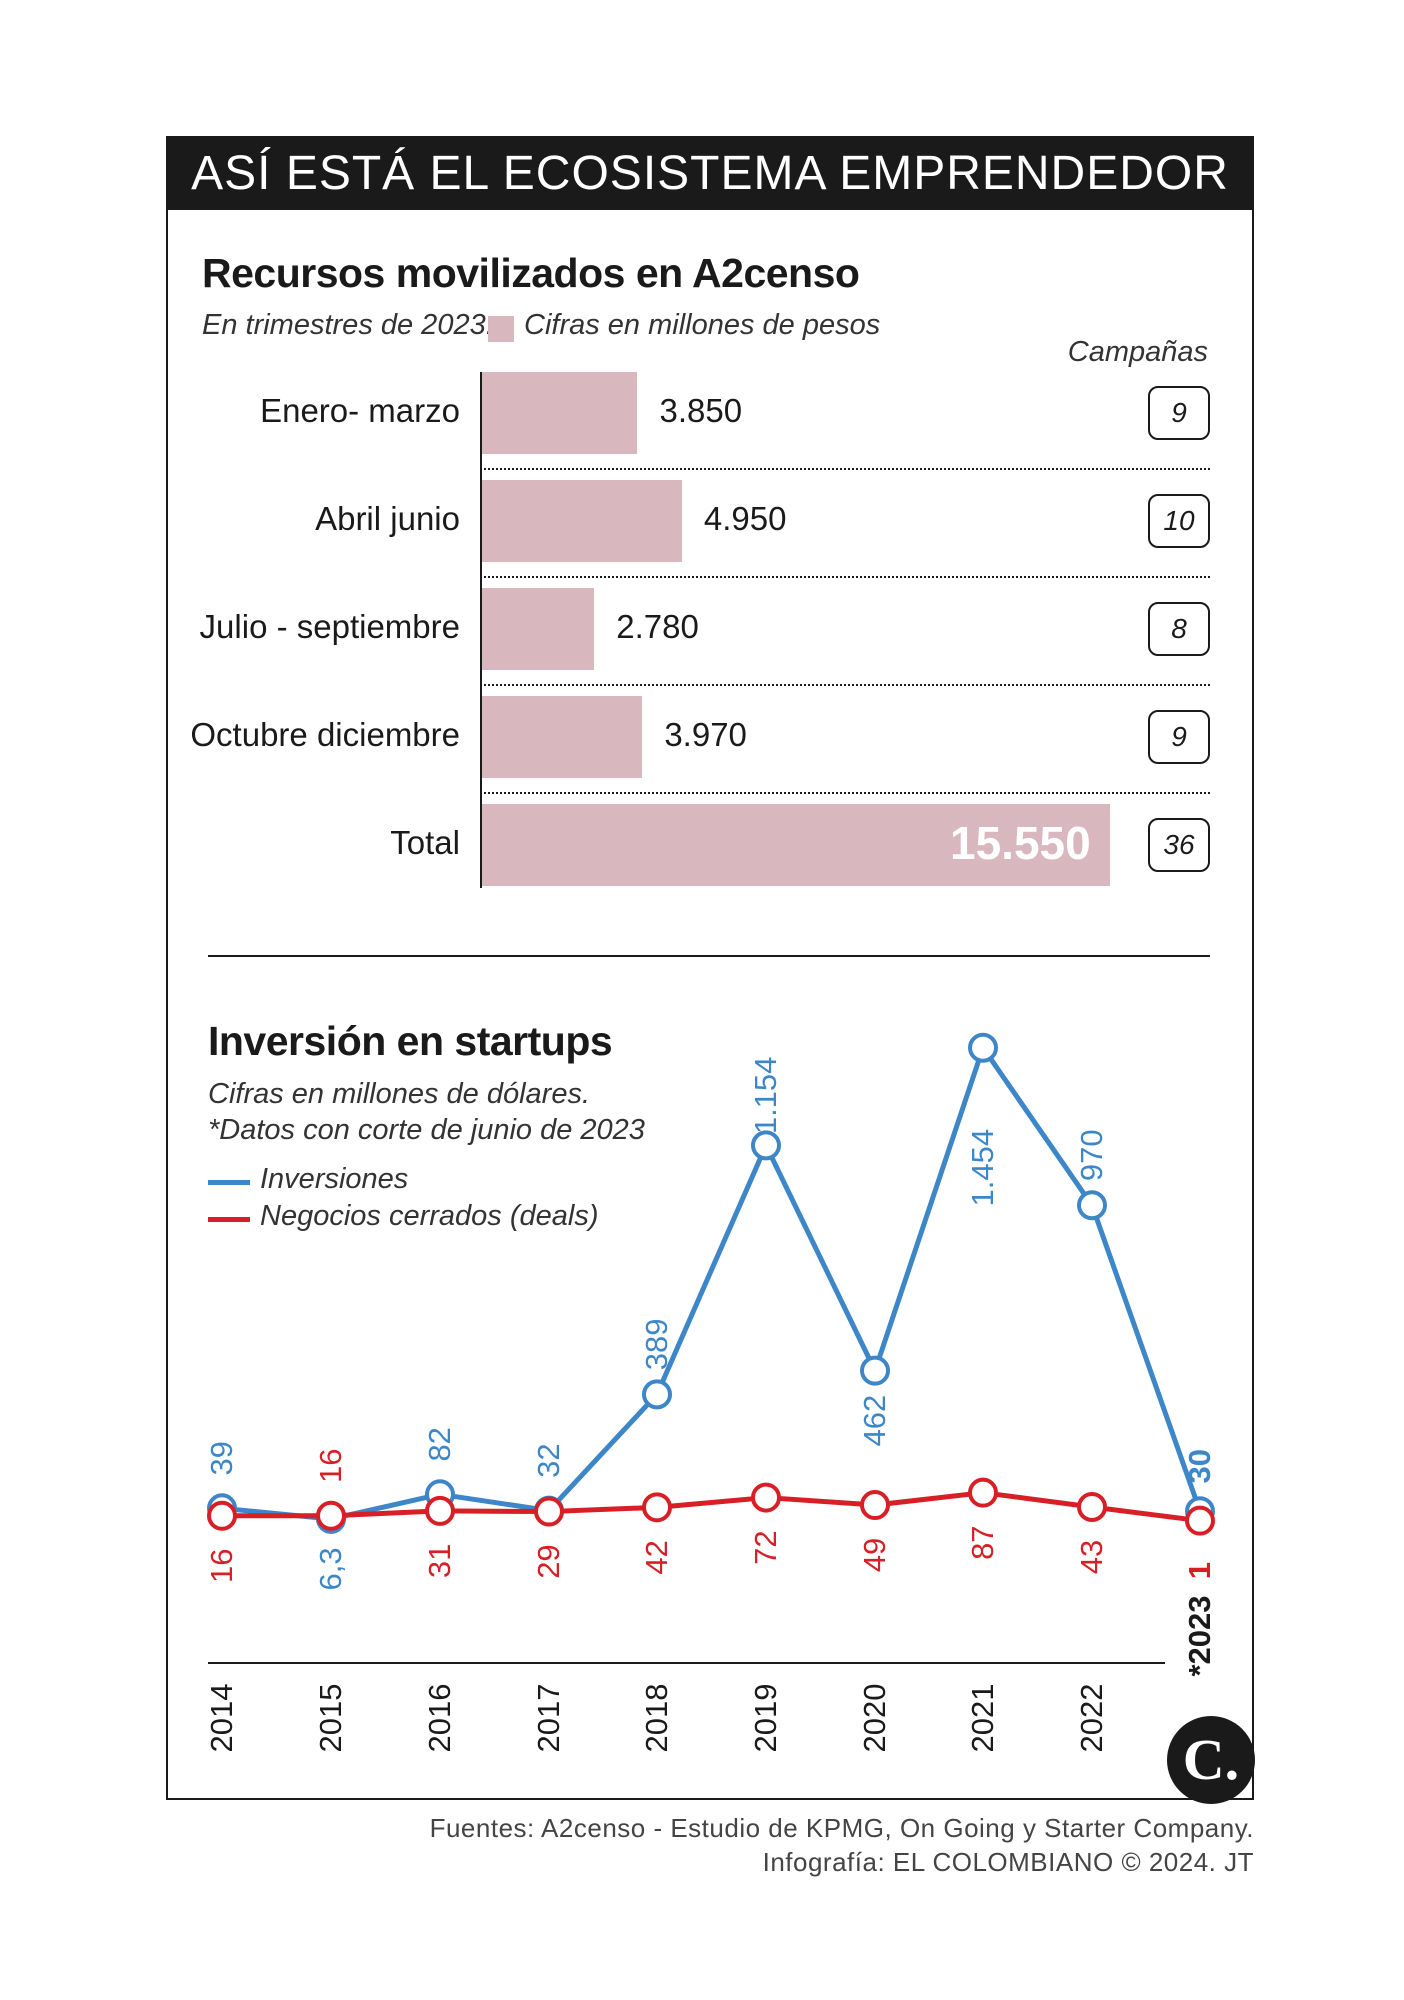 This screenshot has height=2000, width=1404. I want to click on inversiones-value-label: 39, so click(221, 1458).